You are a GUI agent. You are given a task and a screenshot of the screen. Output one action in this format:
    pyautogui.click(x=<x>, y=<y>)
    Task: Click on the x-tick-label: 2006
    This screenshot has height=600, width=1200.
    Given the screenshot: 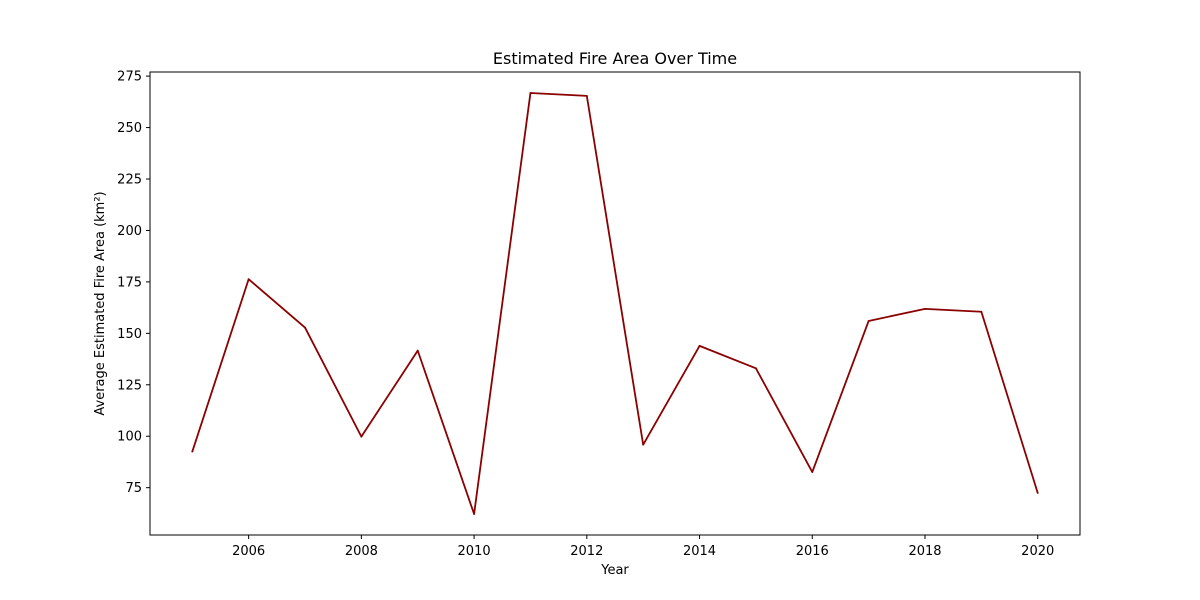 What is the action you would take?
    pyautogui.click(x=248, y=551)
    